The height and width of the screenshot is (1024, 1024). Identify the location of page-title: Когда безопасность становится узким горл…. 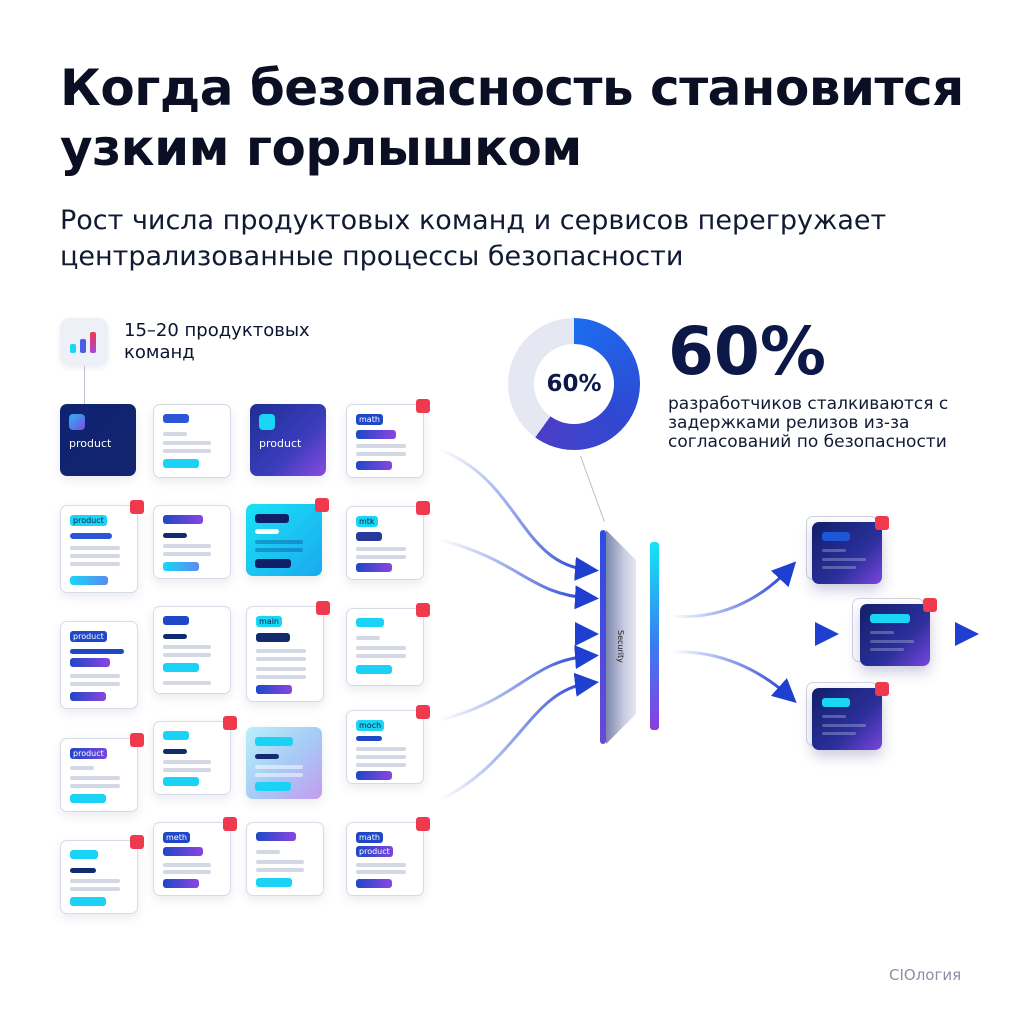
(512, 118).